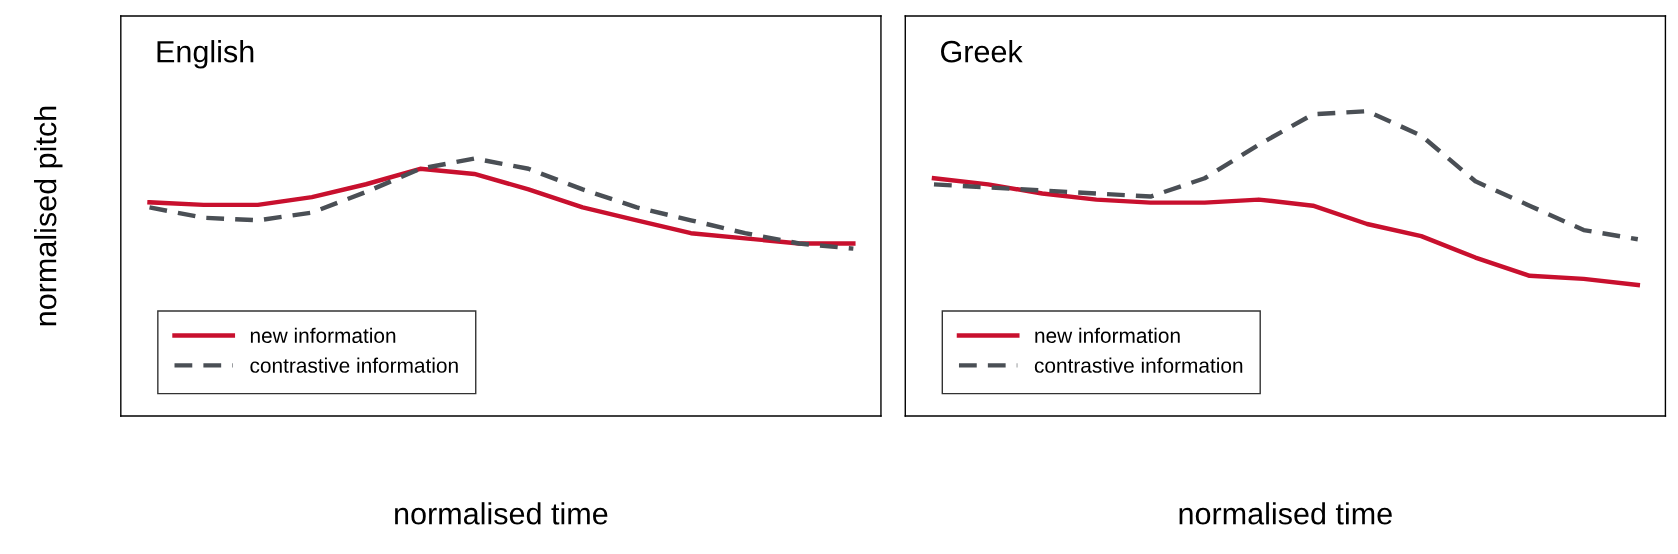 Image resolution: width=1678 pixels, height=554 pixels. What do you see at coordinates (205, 54) in the screenshot?
I see `chart-title: English` at bounding box center [205, 54].